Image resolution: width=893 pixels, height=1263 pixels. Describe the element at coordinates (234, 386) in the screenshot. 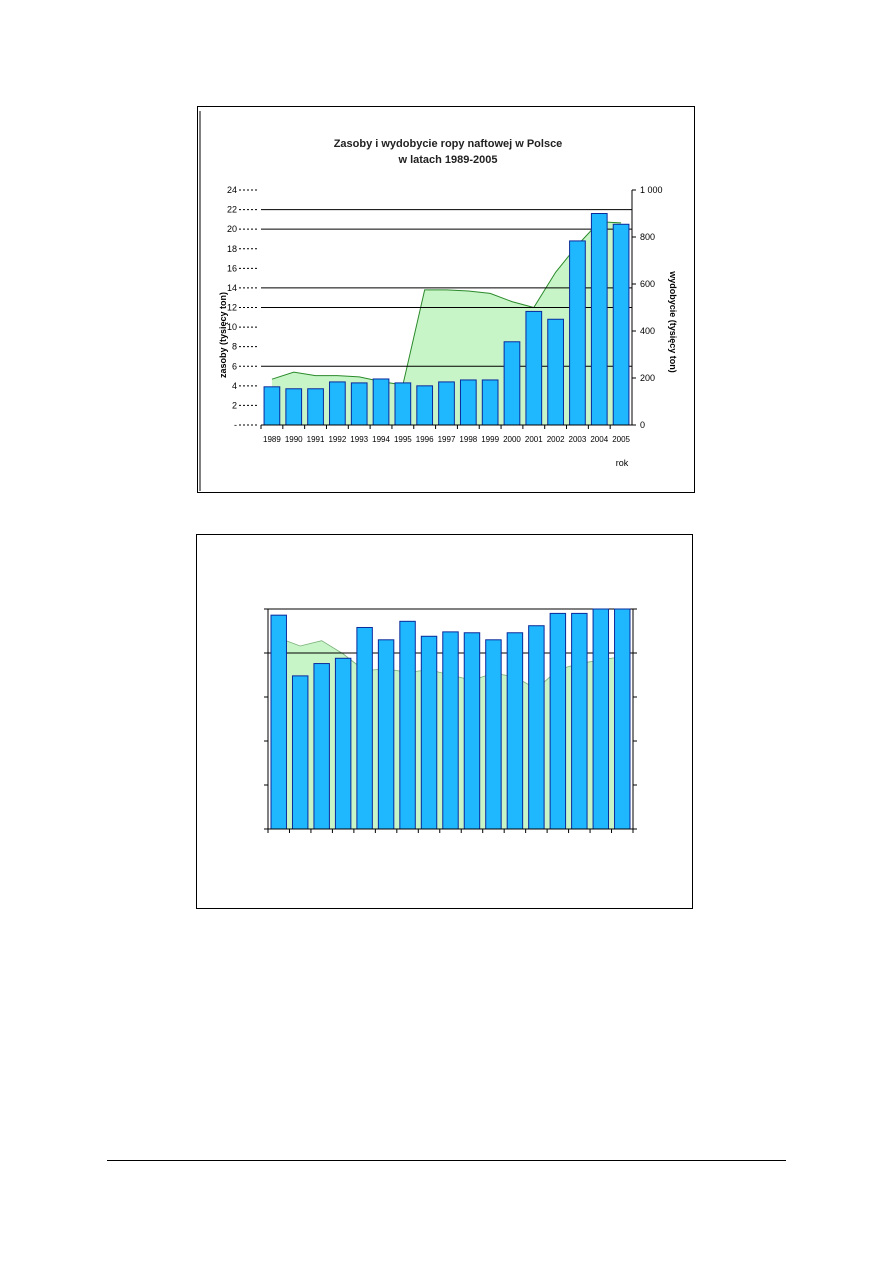

I see `y-tick-label: 4` at that location.